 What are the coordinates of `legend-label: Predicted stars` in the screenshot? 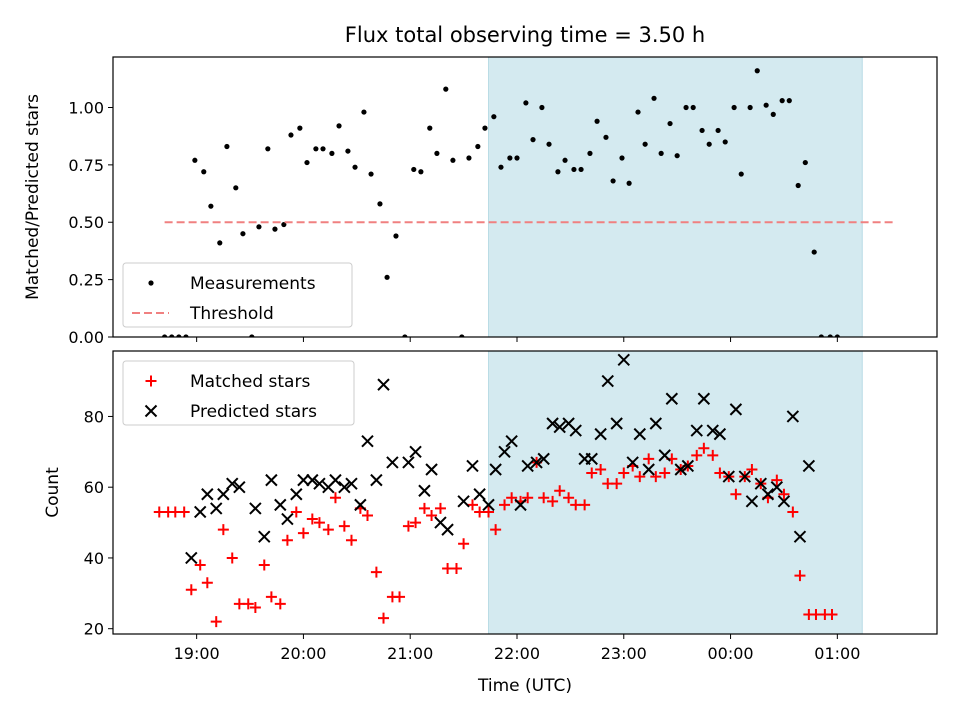 It's located at (253, 412).